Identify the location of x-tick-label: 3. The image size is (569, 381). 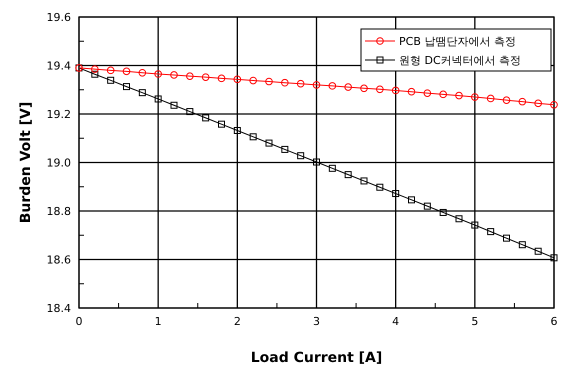
(316, 321).